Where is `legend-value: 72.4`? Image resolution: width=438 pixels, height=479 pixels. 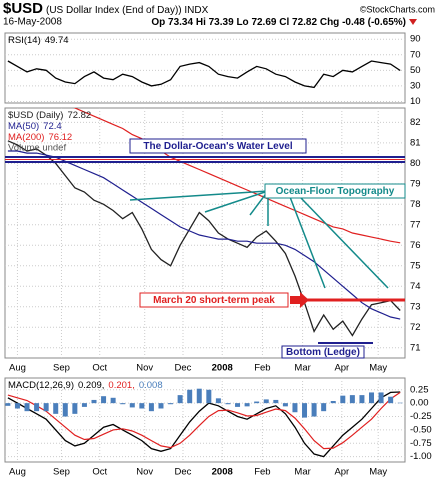 legend-value: 72.4 is located at coordinates (52, 126).